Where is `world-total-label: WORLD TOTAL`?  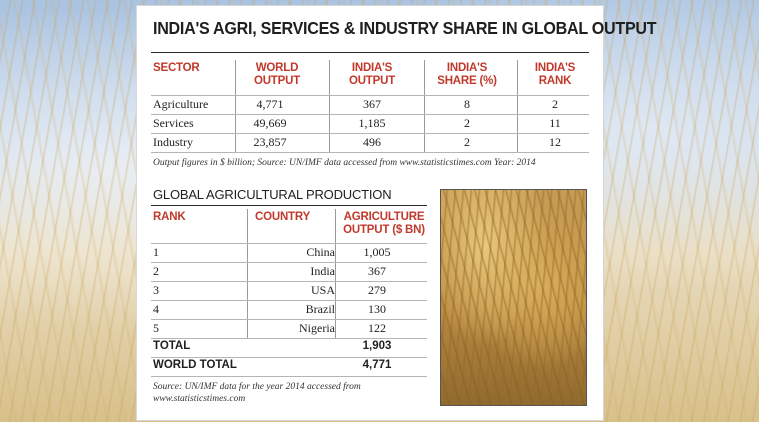
world-total-label: WORLD TOTAL is located at coordinates (195, 365).